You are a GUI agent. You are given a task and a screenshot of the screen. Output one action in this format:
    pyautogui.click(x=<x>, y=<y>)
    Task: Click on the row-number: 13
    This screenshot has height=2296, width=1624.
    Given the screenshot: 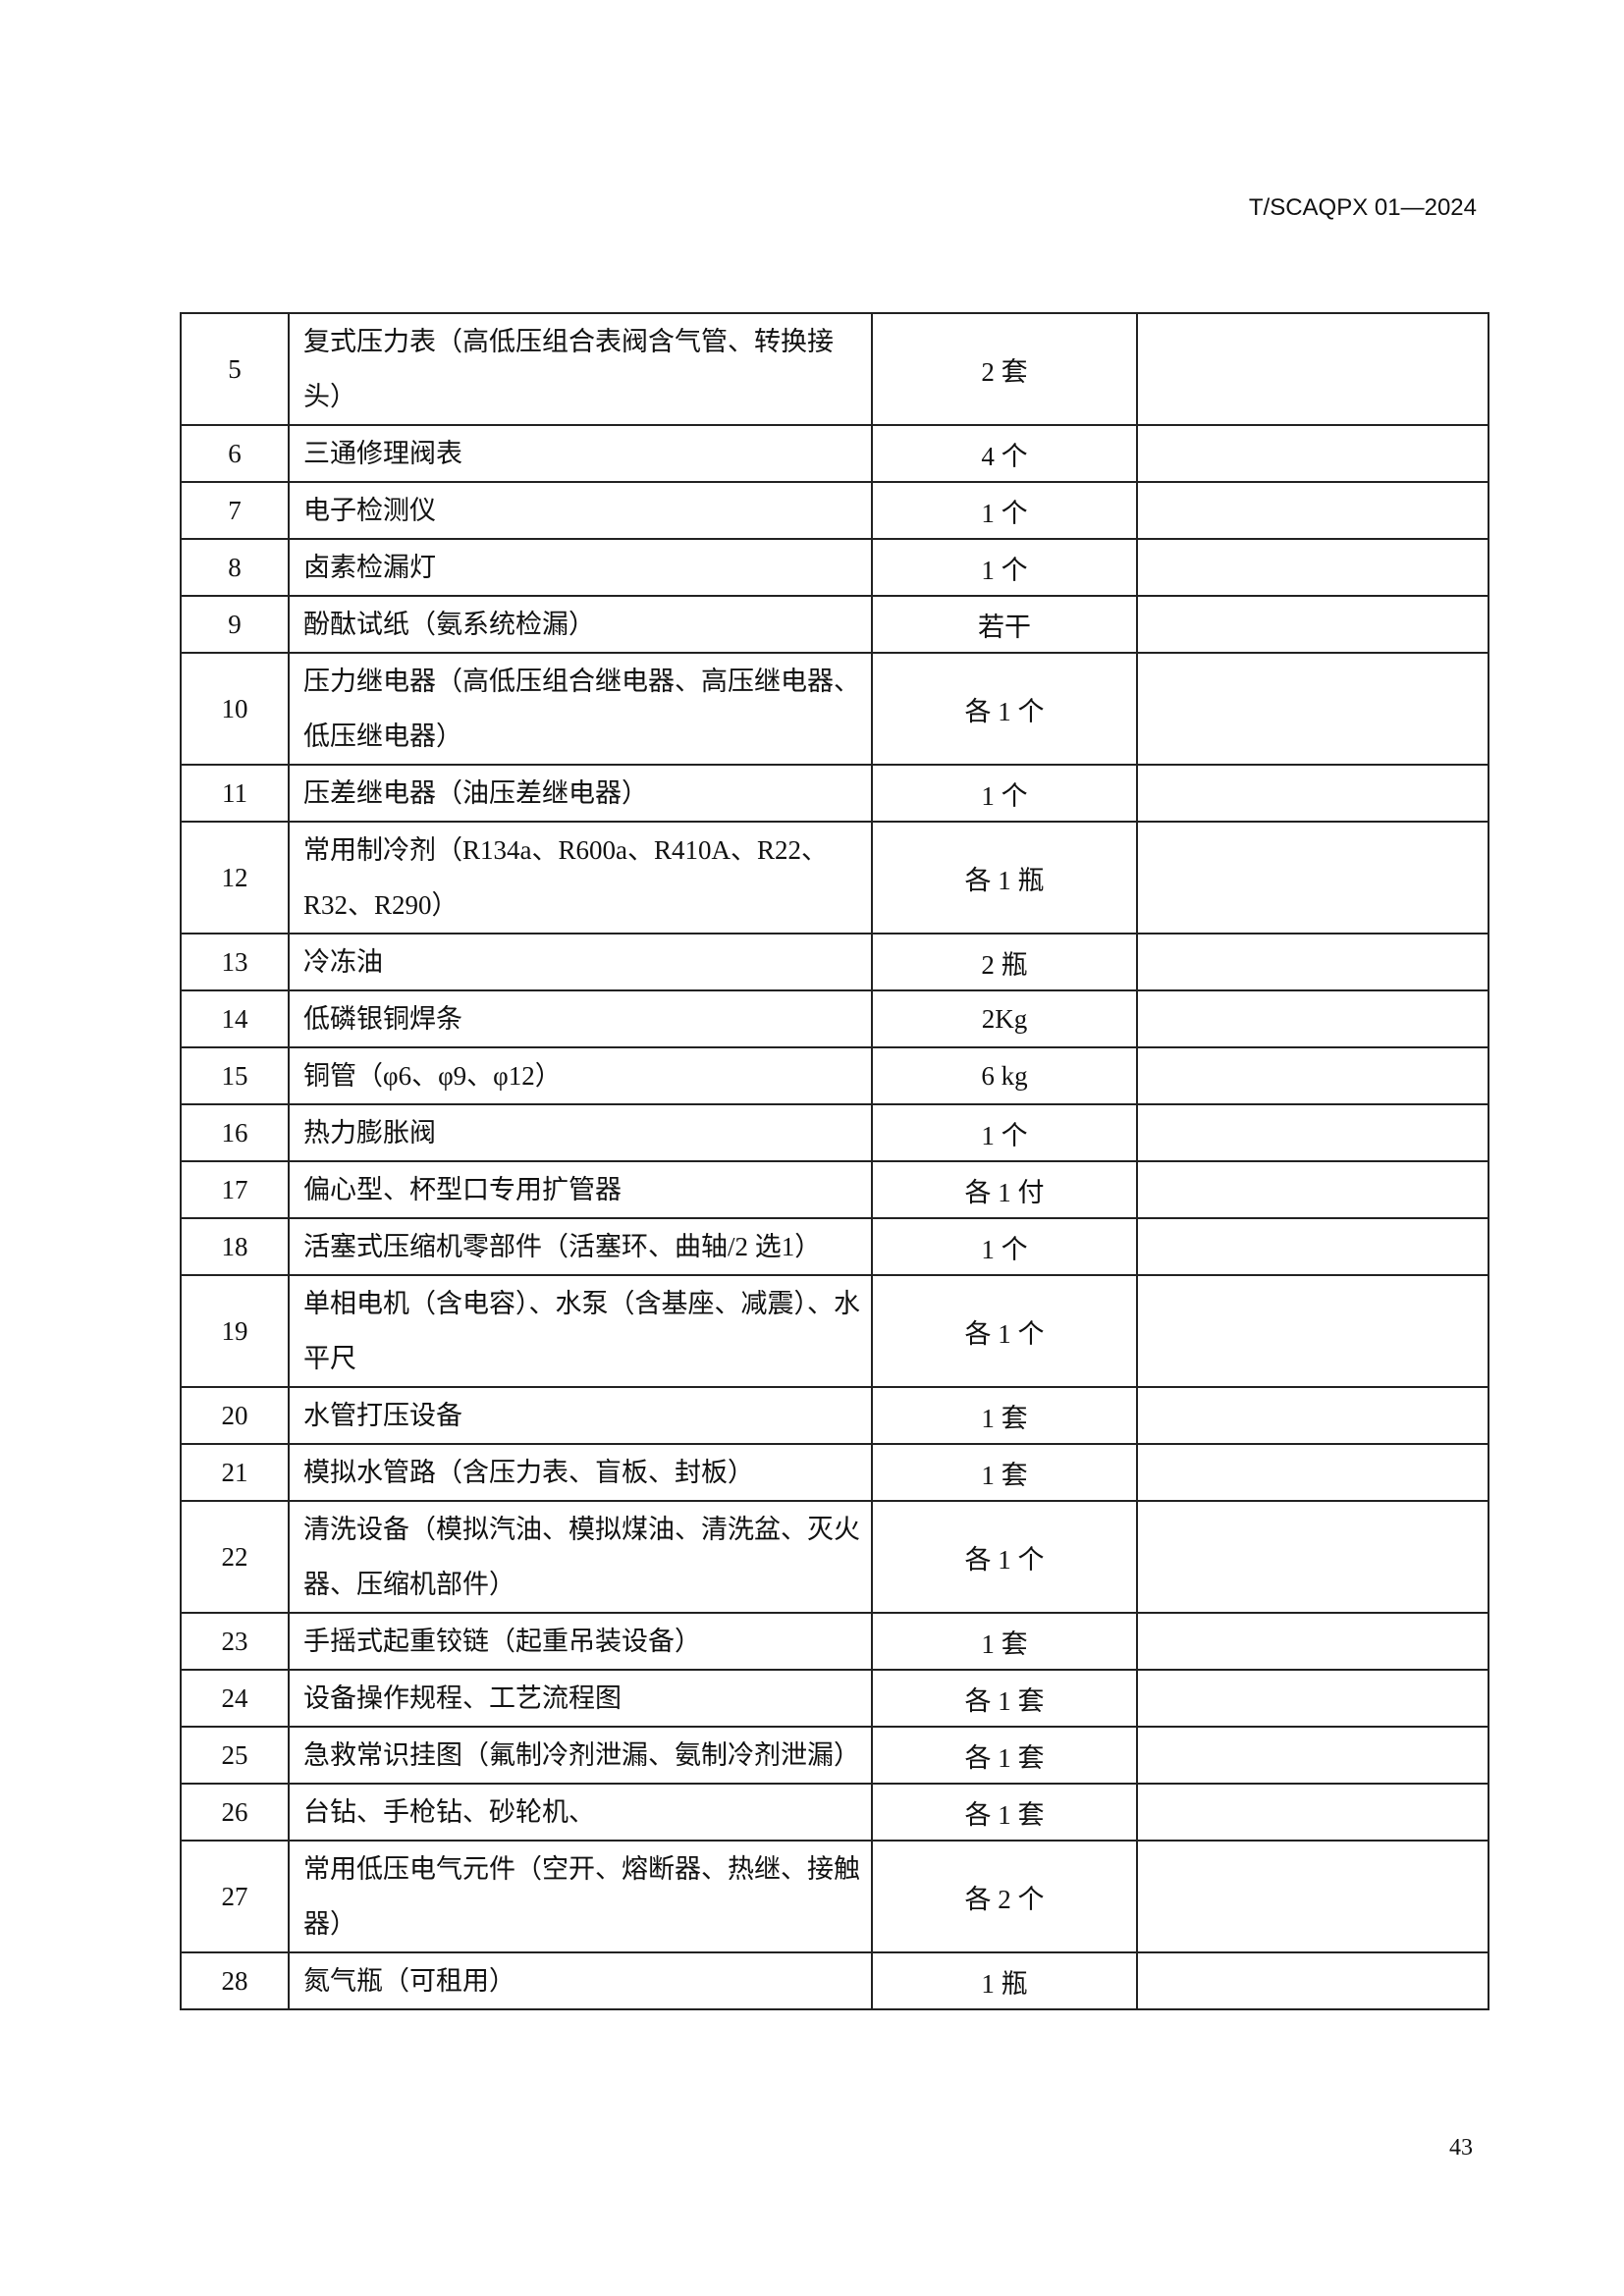 What is the action you would take?
    pyautogui.click(x=235, y=962)
    